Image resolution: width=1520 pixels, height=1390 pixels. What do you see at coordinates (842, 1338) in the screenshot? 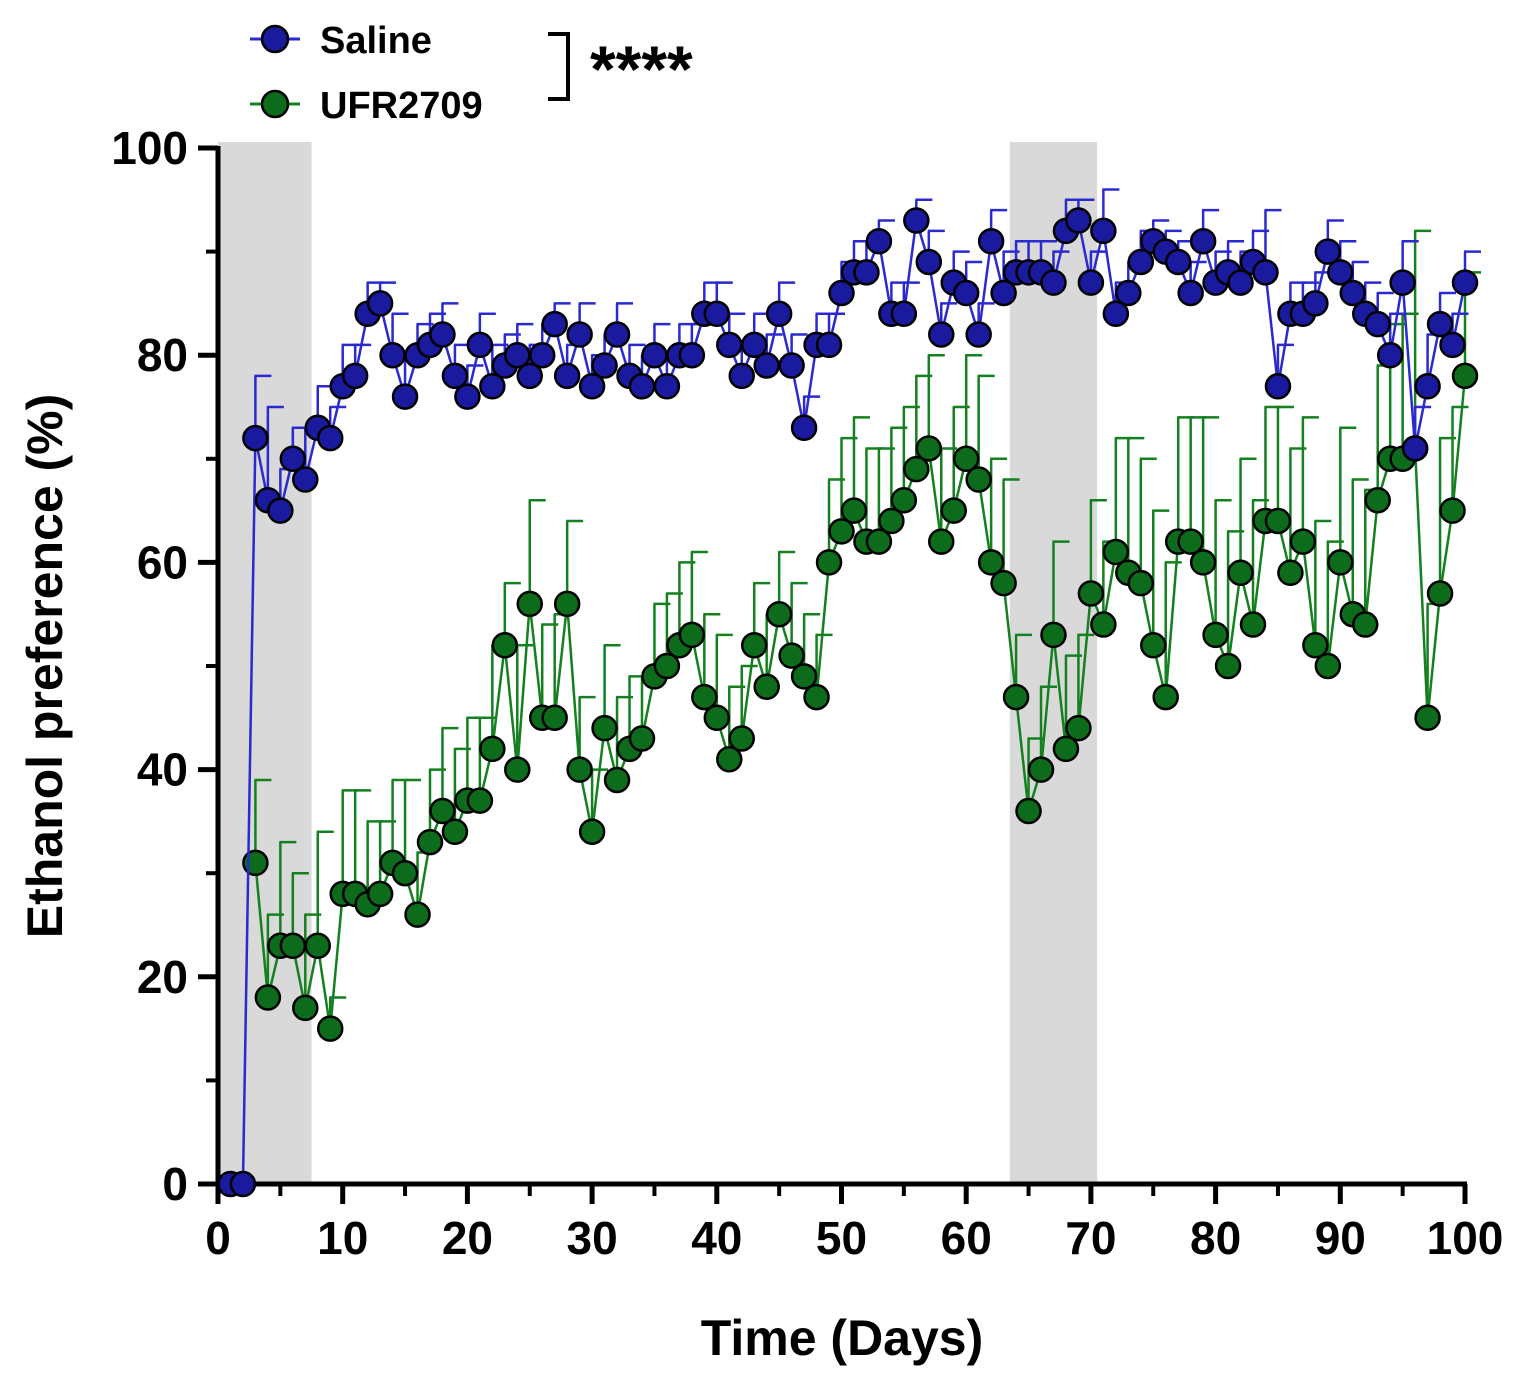
I see `x-axis-title: Time (Days)` at bounding box center [842, 1338].